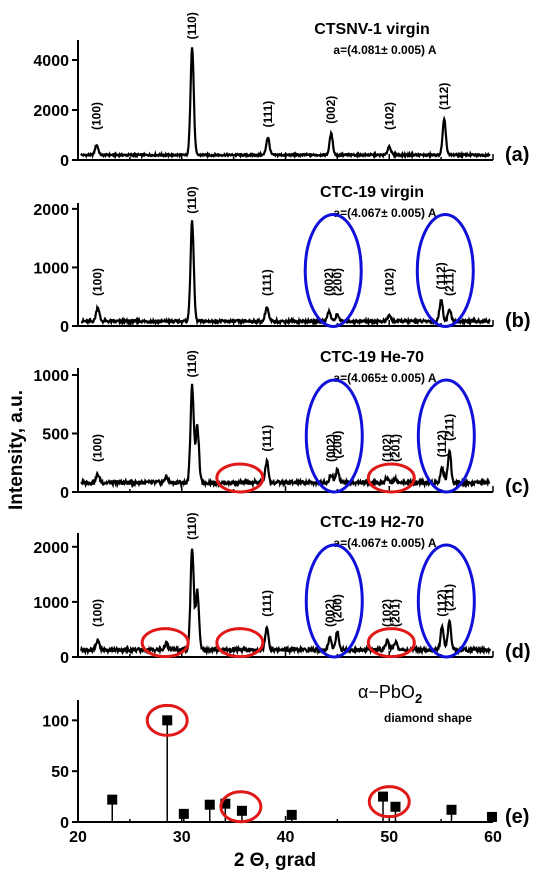 The image size is (550, 878). What do you see at coordinates (51, 61) in the screenshot?
I see `y-tick-label: 4000` at bounding box center [51, 61].